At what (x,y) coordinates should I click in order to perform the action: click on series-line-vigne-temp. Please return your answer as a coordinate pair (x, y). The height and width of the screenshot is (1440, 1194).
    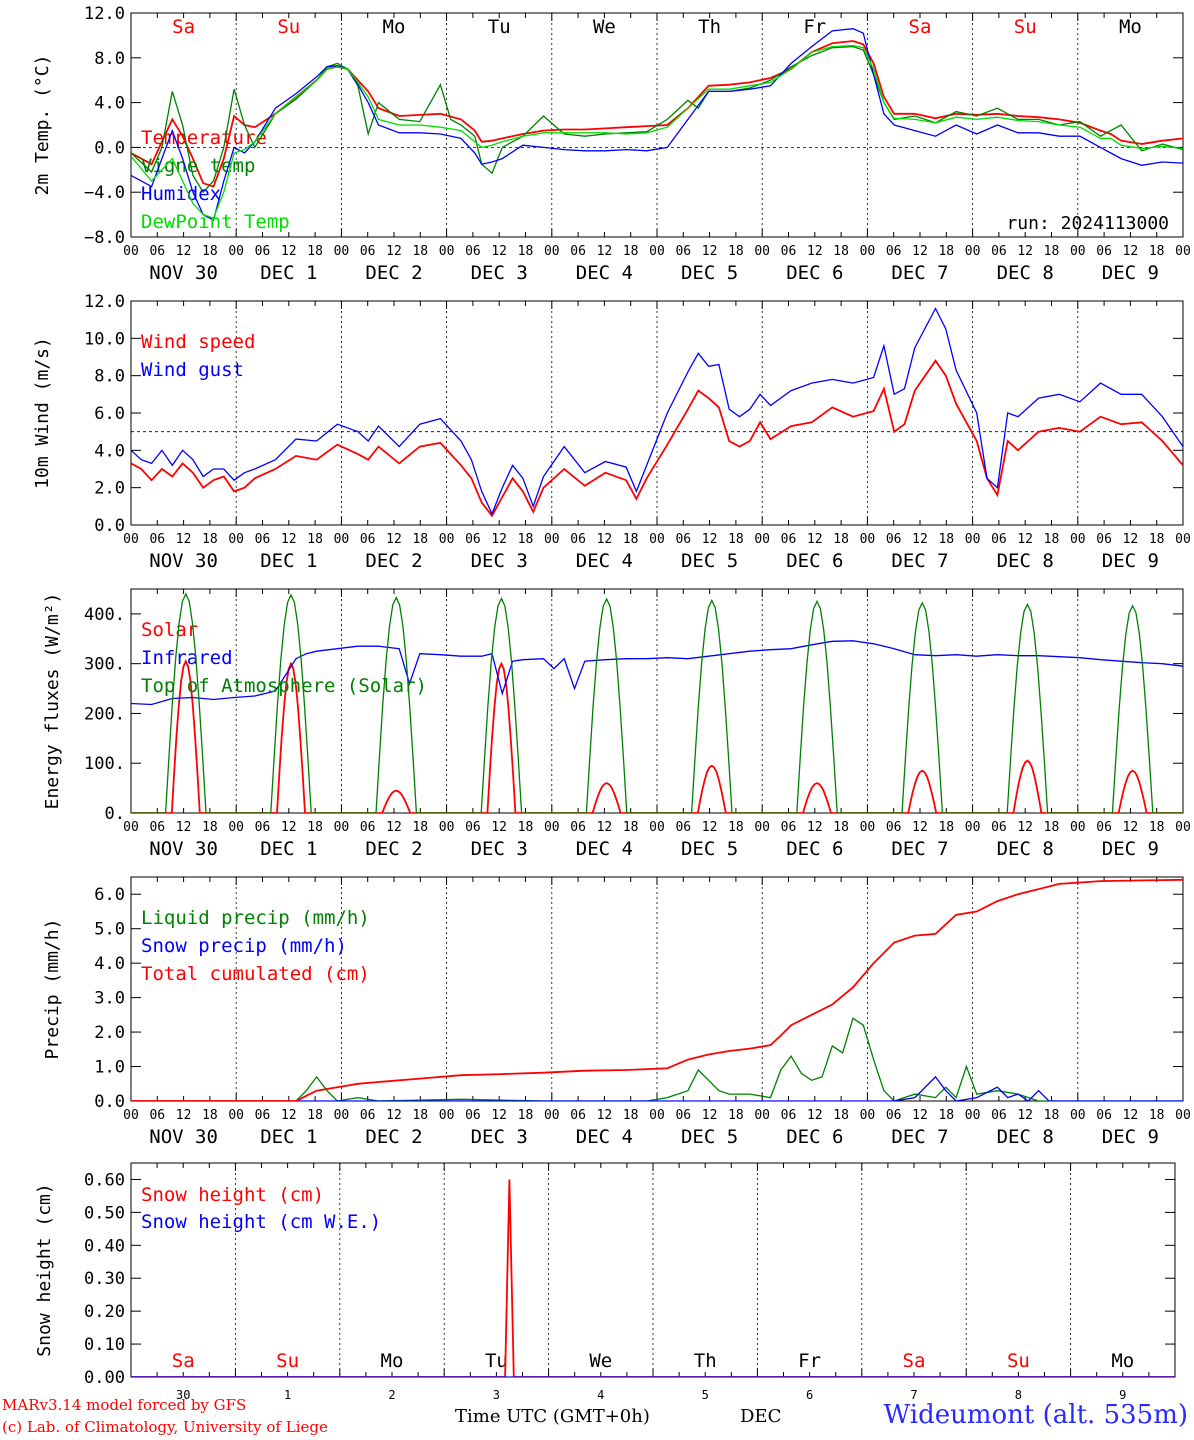
    Looking at the image, I should click on (657, 119).